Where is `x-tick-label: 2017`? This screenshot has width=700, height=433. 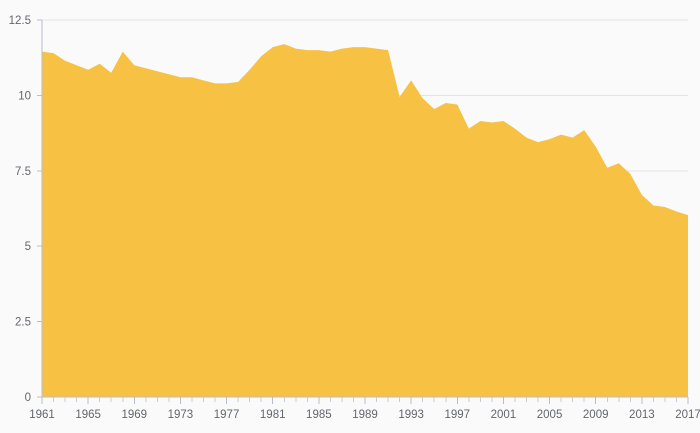 x-tick-label: 2017 is located at coordinates (687, 415).